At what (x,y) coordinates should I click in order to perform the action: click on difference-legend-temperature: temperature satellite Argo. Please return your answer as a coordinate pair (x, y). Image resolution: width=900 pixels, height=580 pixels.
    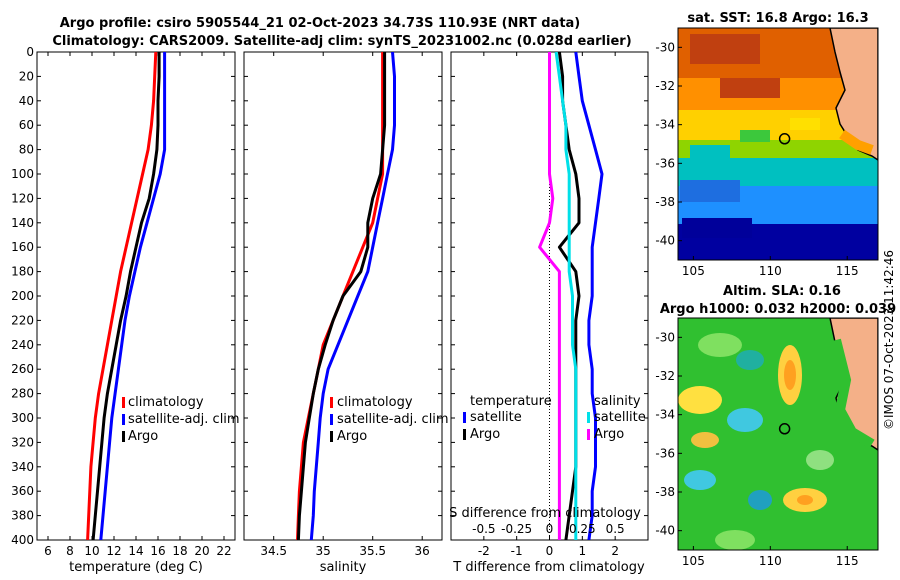
    Looking at the image, I should click on (507, 418).